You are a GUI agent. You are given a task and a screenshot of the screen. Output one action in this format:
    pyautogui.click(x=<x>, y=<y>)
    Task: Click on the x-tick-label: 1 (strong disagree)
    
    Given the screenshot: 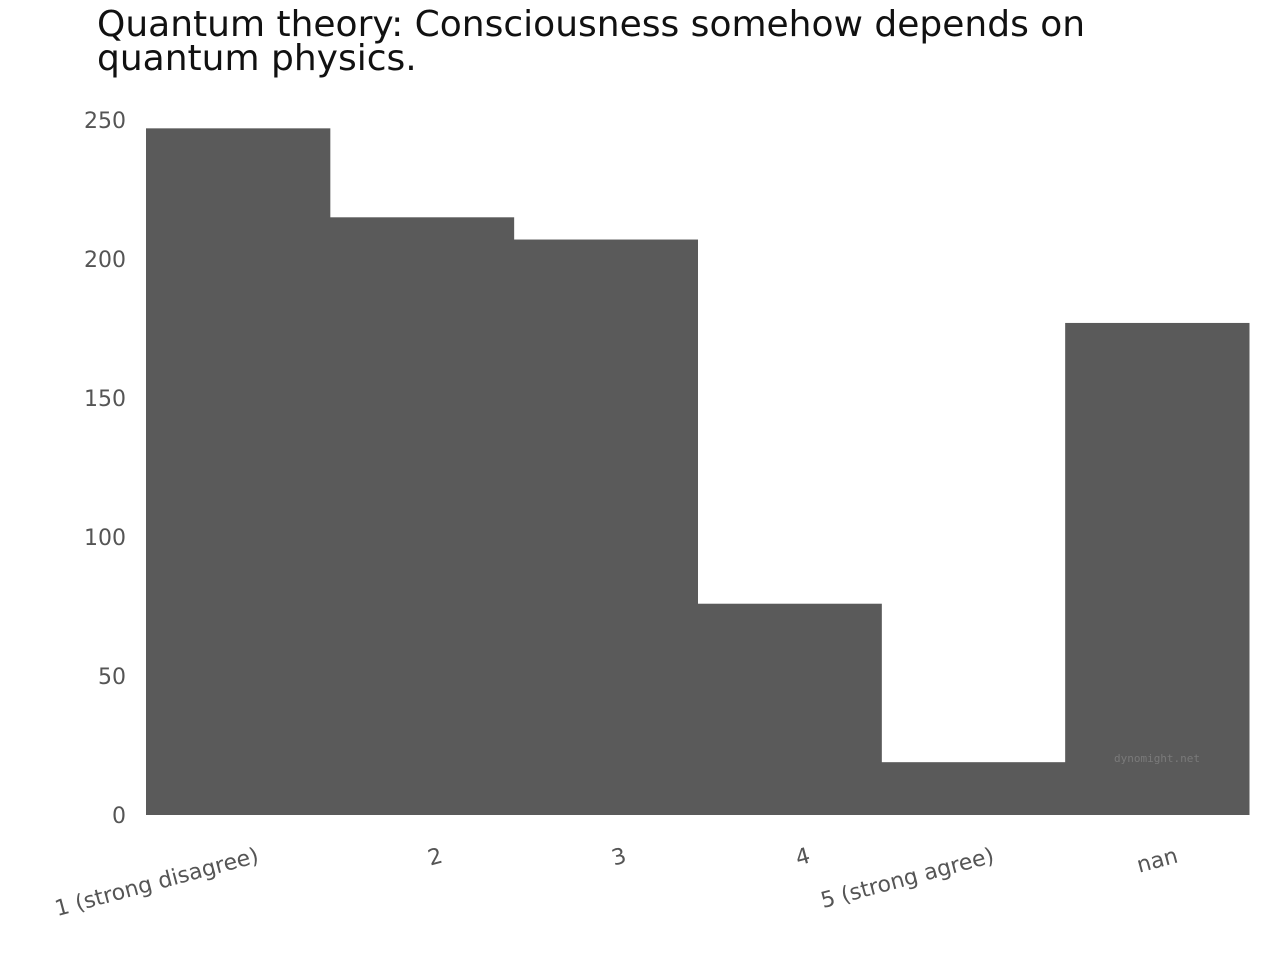 What is the action you would take?
    pyautogui.click(x=156, y=883)
    